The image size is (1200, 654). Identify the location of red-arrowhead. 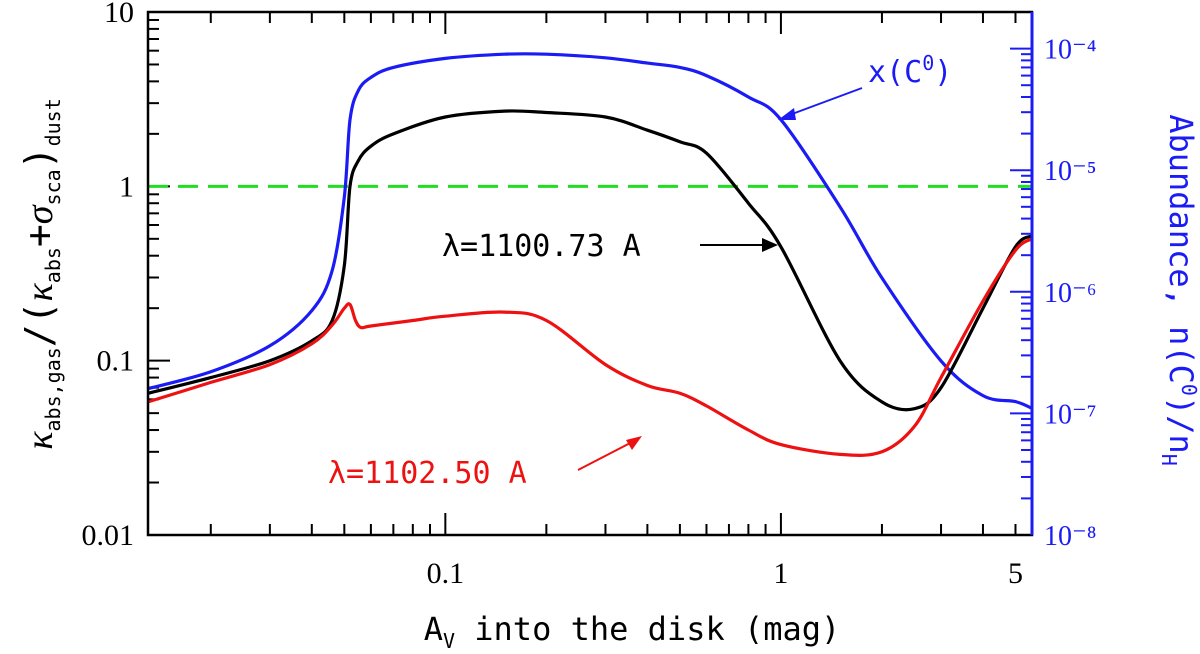
(634, 443).